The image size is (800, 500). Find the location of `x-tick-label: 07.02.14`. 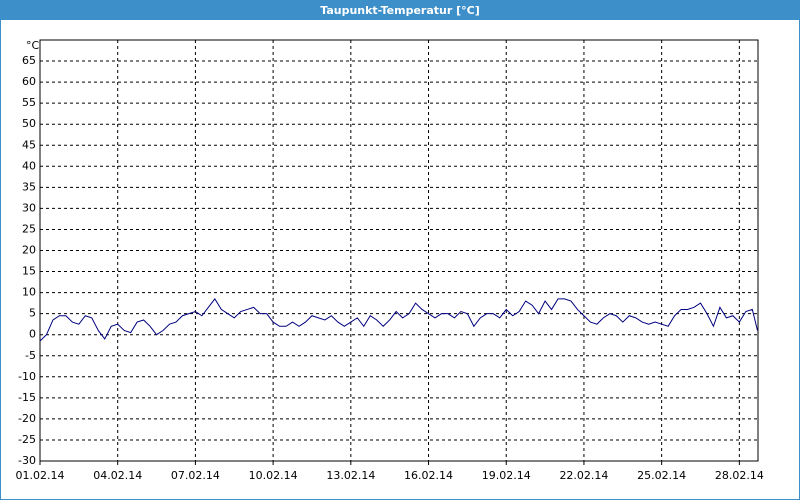

x-tick-label: 07.02.14 is located at coordinates (195, 475).